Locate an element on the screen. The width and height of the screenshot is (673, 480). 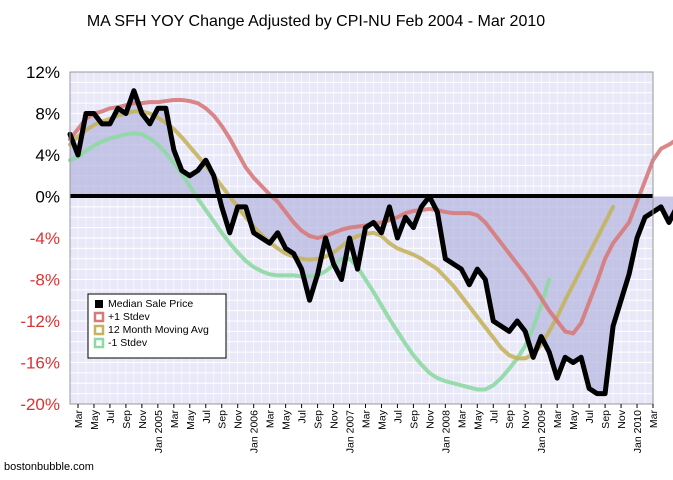
legend-swatch-median is located at coordinates (99, 304).